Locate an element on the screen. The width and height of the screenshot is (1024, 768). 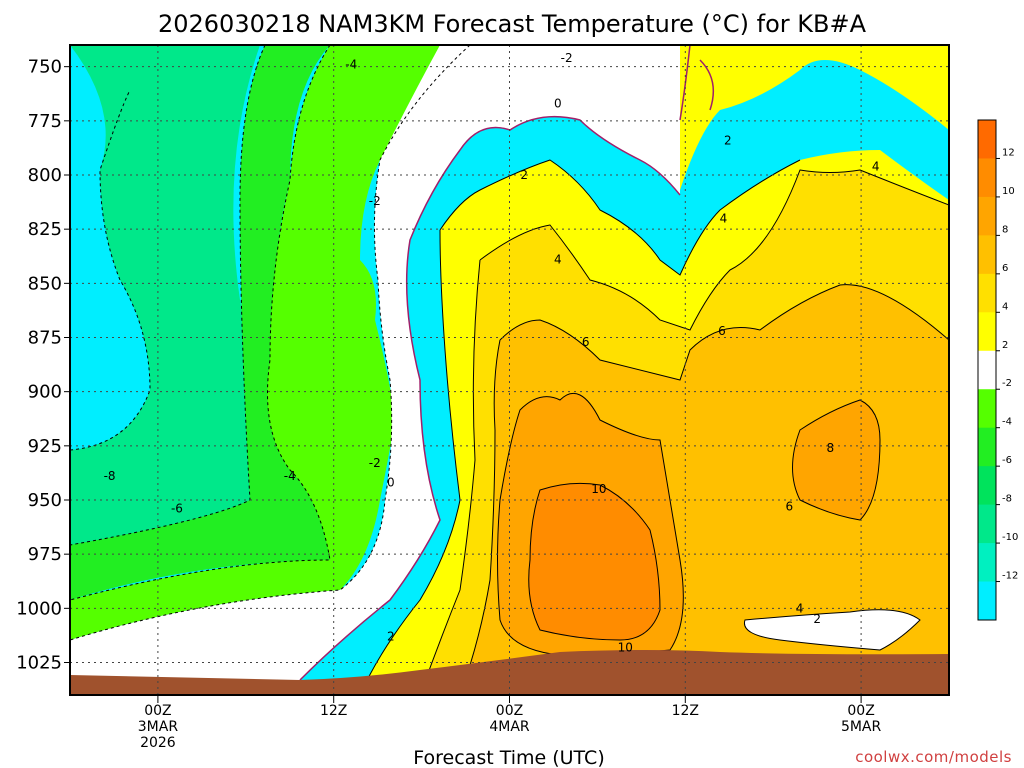
y-axis-ticks: 750 775 800 825 850 875 900 925 950 975 1000 1025 is located at coordinates (43, 365).